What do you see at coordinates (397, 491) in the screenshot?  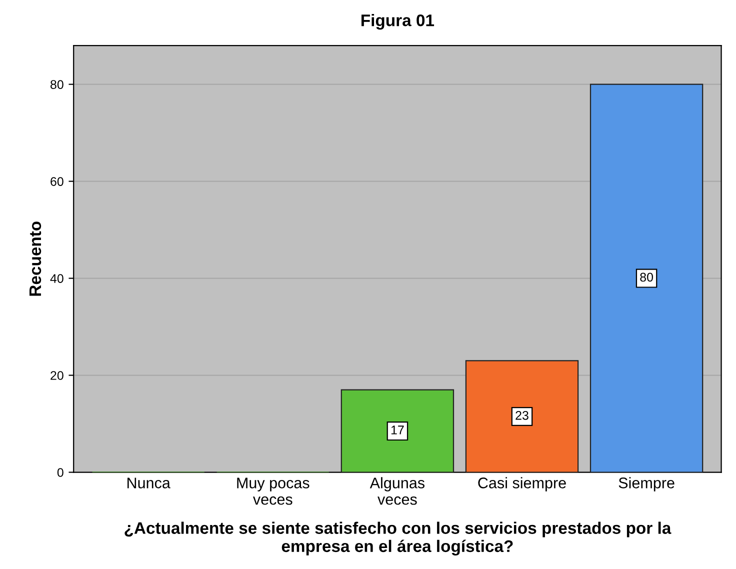 I see `x-tick-label: Algunas veces` at bounding box center [397, 491].